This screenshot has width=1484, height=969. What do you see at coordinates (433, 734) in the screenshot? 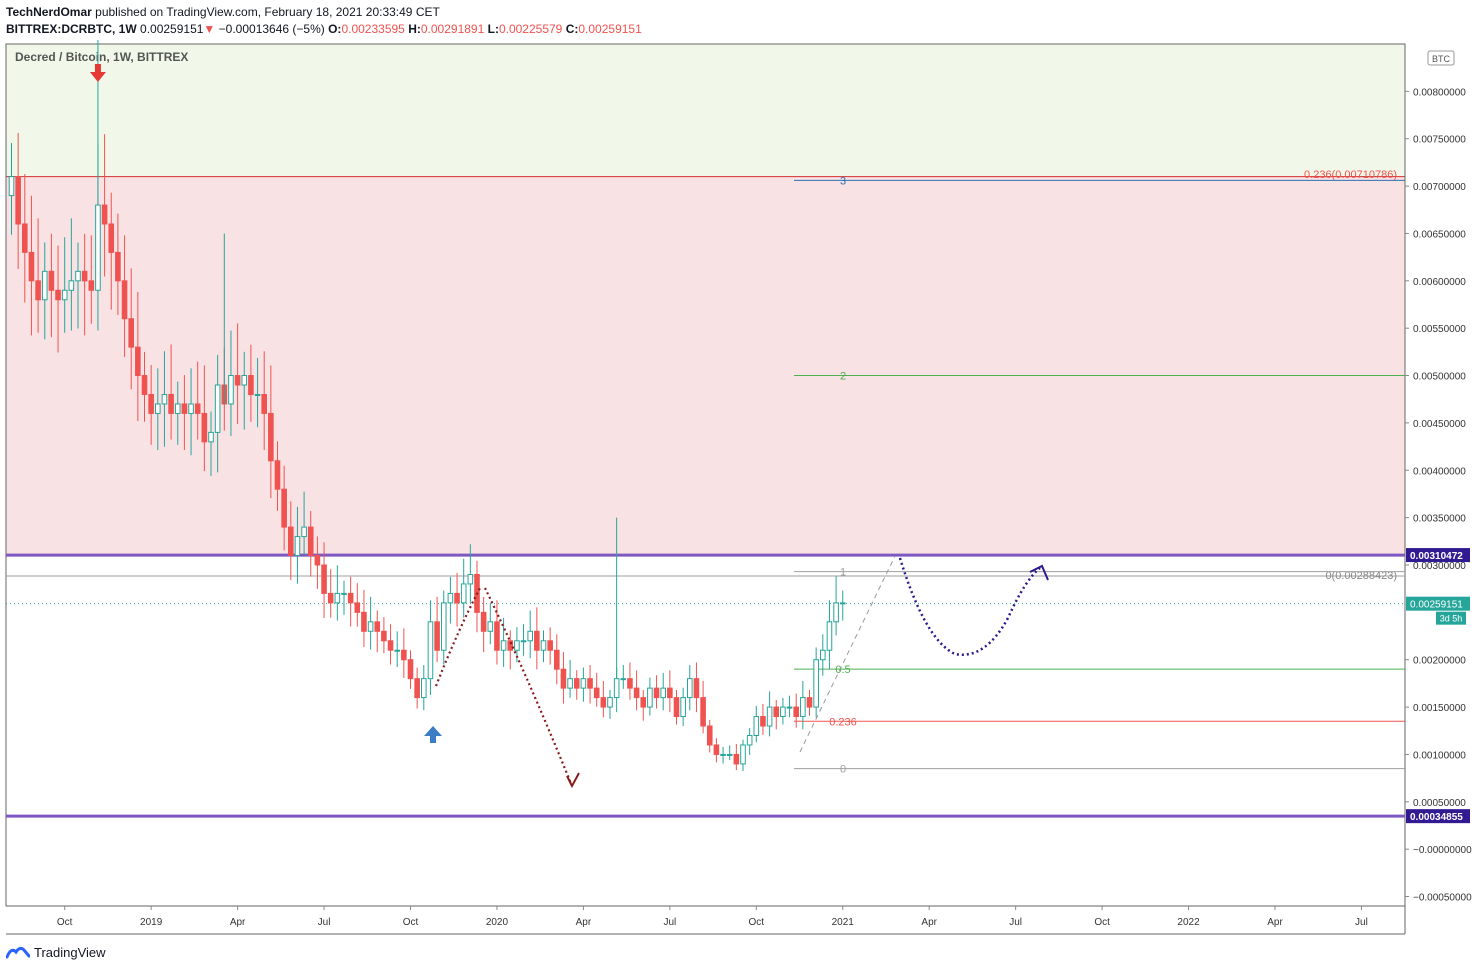
I see `up-arrow-icon` at bounding box center [433, 734].